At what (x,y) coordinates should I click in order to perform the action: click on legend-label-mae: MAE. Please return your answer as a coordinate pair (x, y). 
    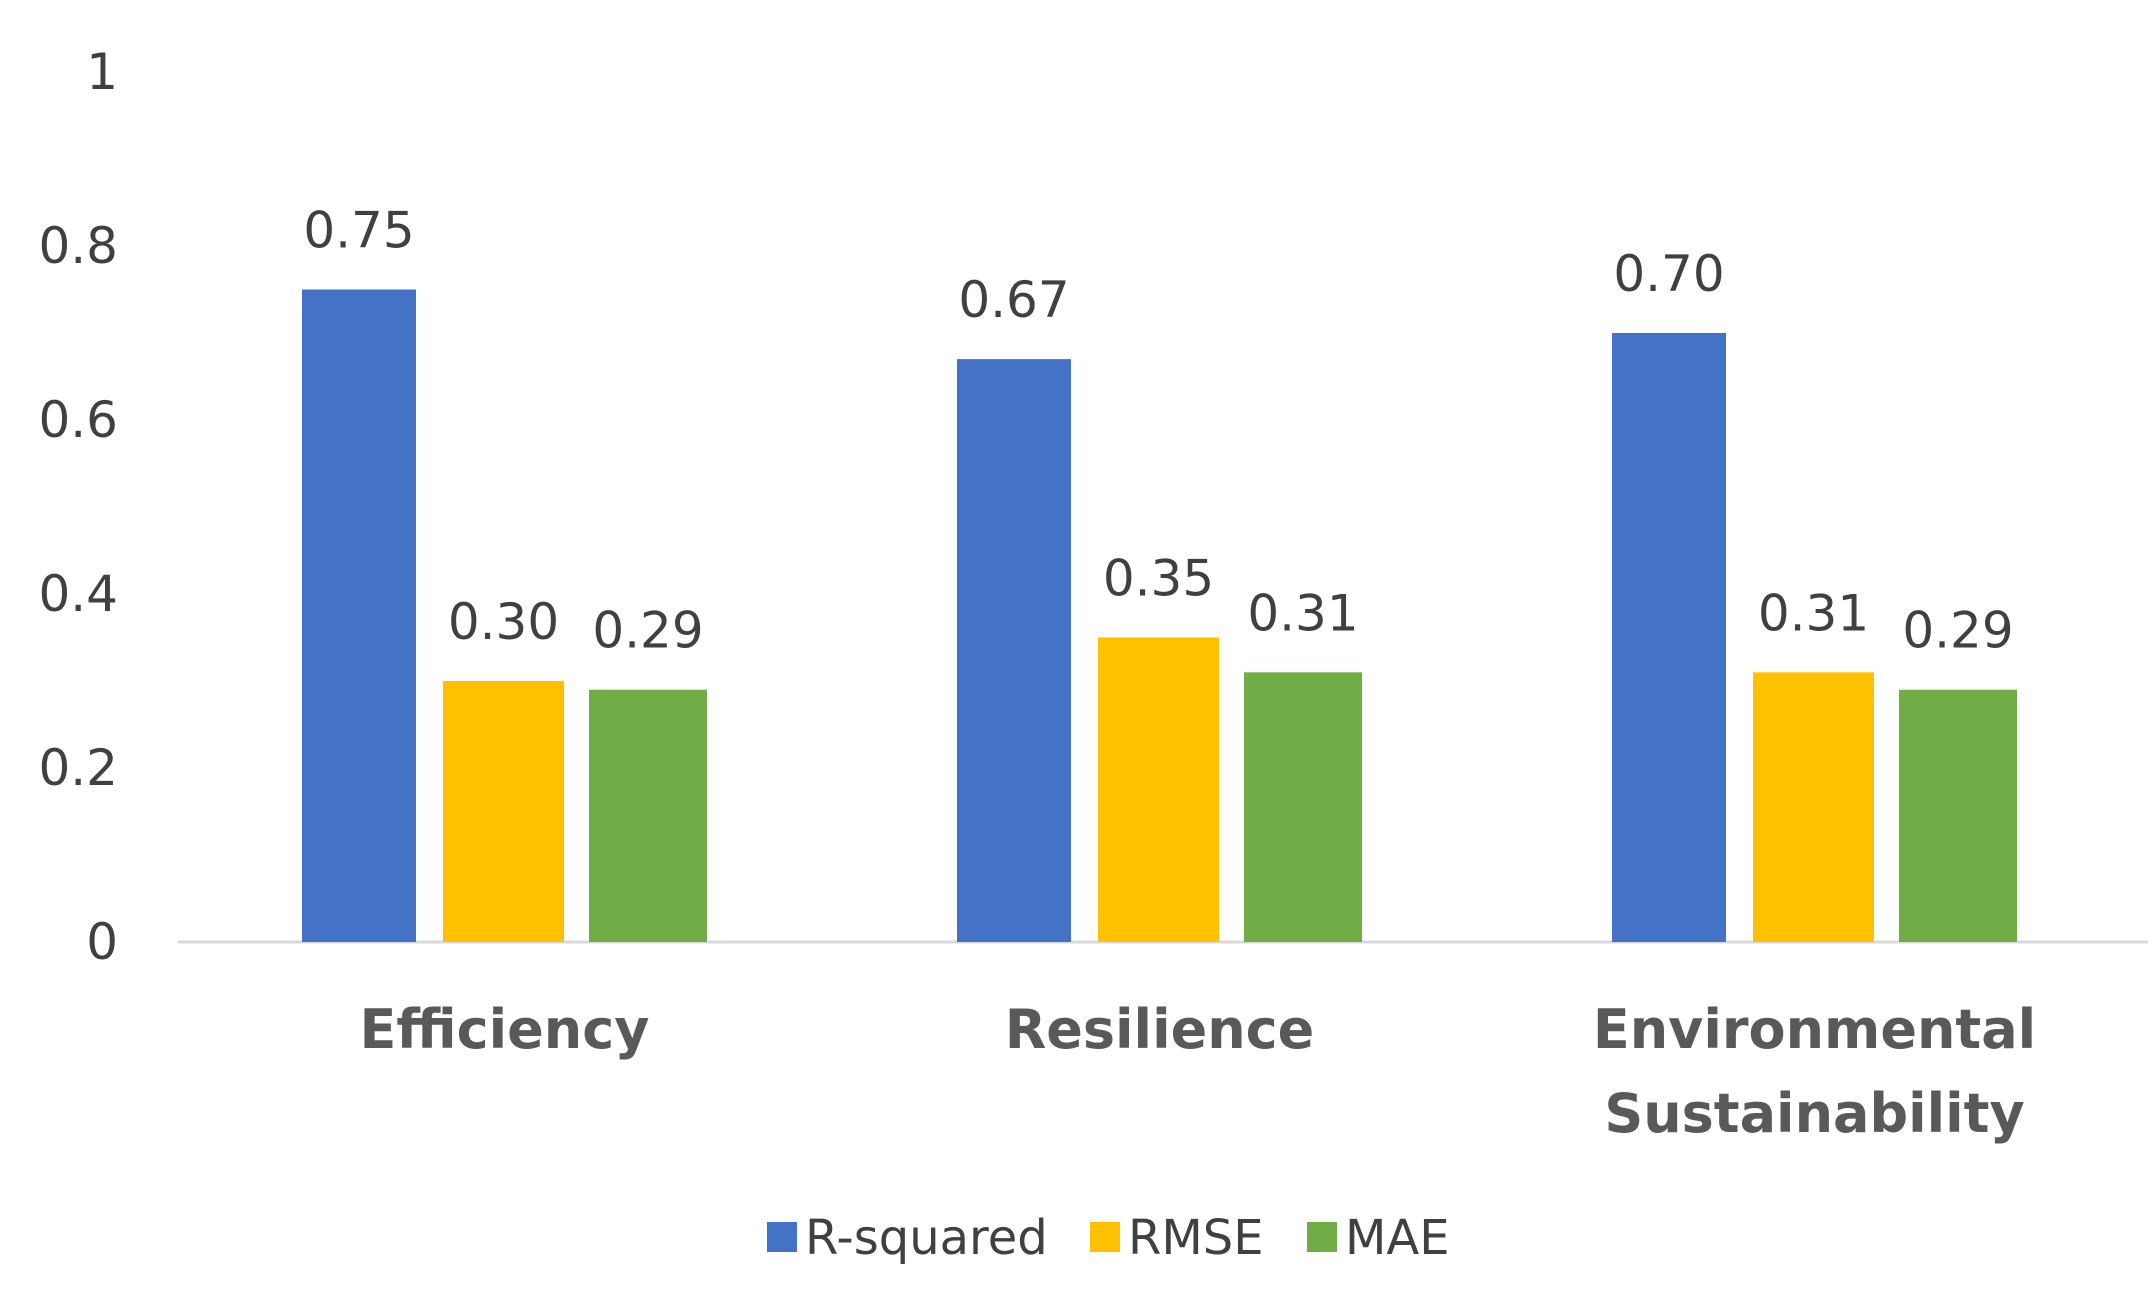
    Looking at the image, I should click on (1397, 1238).